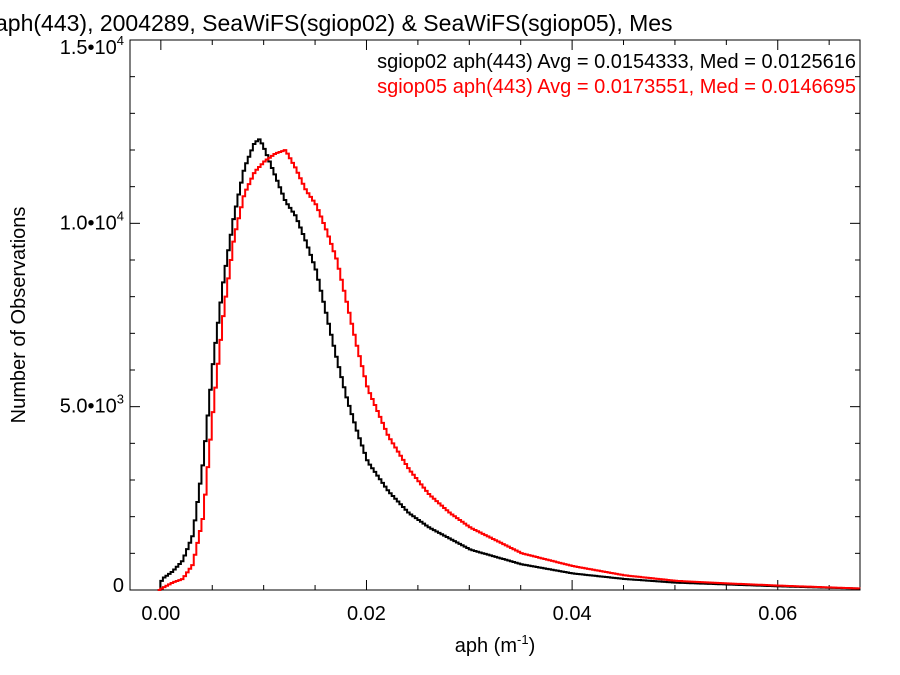 The width and height of the screenshot is (900, 675). I want to click on x-tick-label: 0.06, so click(777, 614).